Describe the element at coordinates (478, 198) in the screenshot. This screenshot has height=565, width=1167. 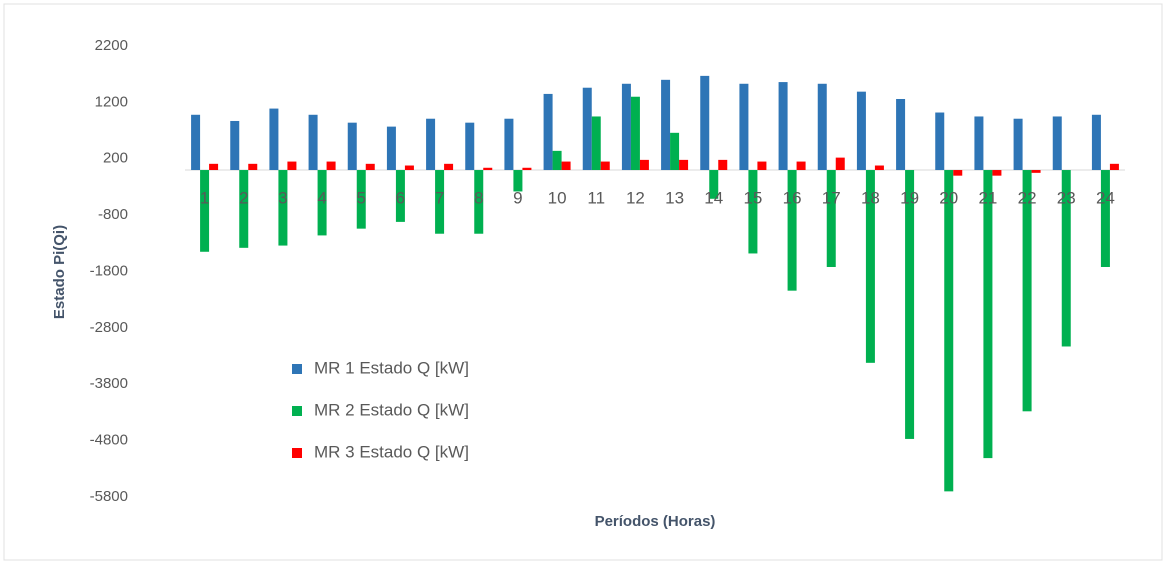
I see `x-tick-label: 8` at that location.